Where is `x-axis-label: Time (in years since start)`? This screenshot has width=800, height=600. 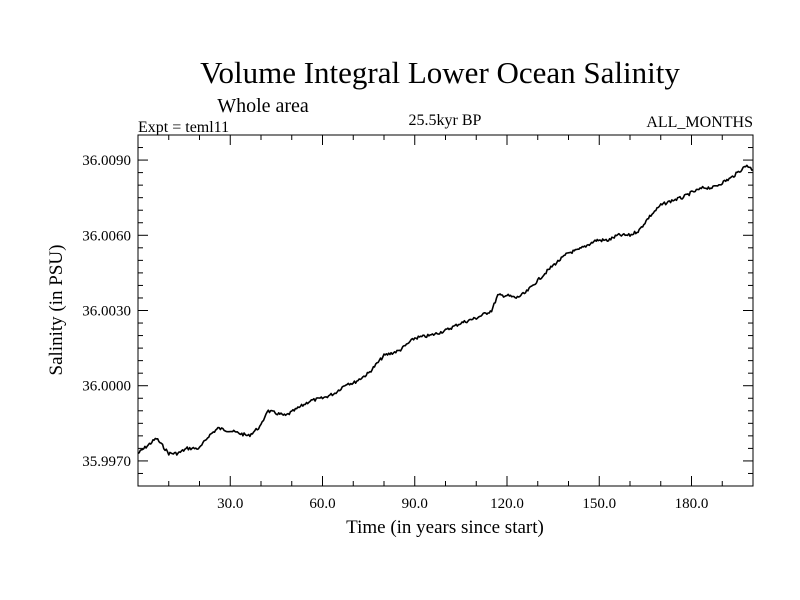 x-axis-label: Time (in years since start) is located at coordinates (445, 527).